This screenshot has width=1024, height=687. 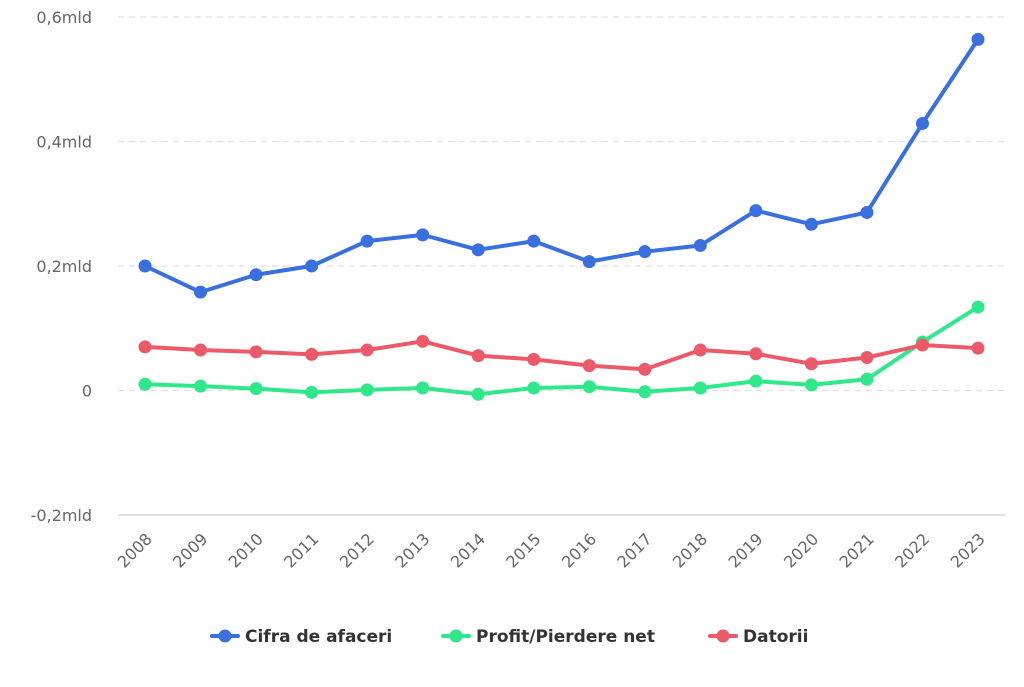 I want to click on x-tick-label: 2010, so click(x=246, y=550).